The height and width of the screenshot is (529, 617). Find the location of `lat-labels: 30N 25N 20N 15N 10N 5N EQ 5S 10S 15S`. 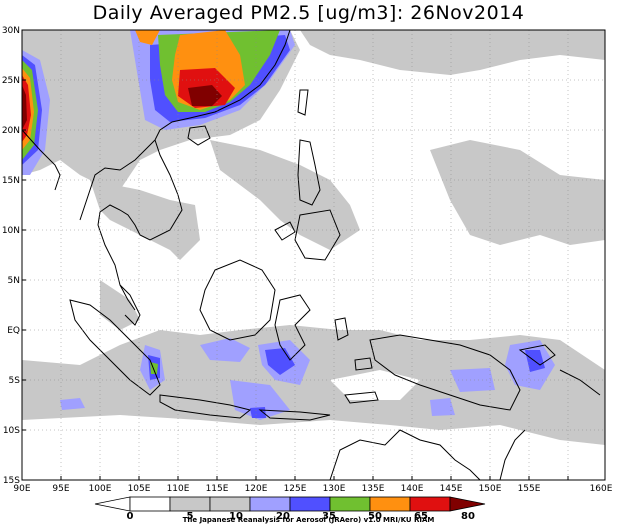

lat-labels: 30N 25N 20N 15N 10N 5N EQ 5S 10S 15S is located at coordinates (11, 256).